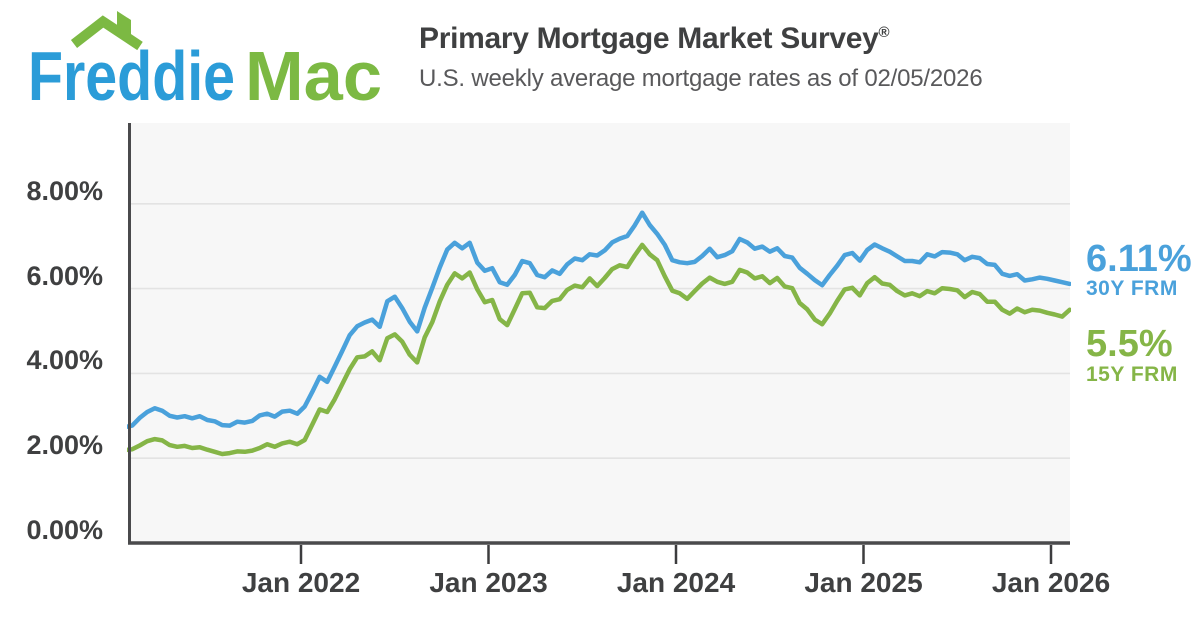 The height and width of the screenshot is (630, 1200). What do you see at coordinates (884, 32) in the screenshot?
I see `registered-mark: ®` at bounding box center [884, 32].